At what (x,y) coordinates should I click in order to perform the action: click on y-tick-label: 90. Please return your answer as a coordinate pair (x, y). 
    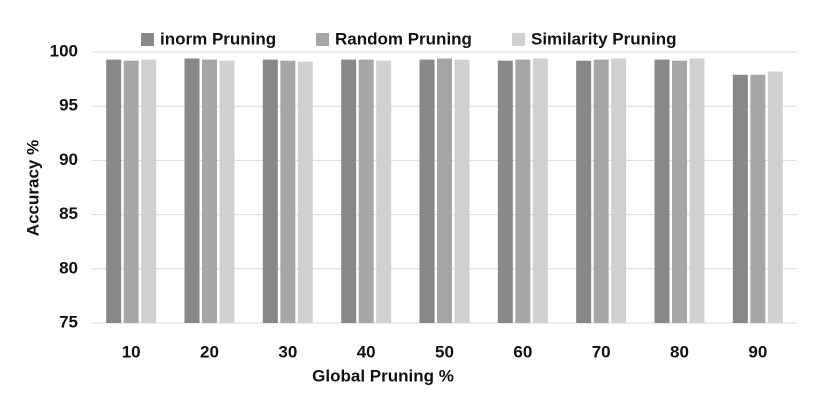
    Looking at the image, I should click on (68, 159).